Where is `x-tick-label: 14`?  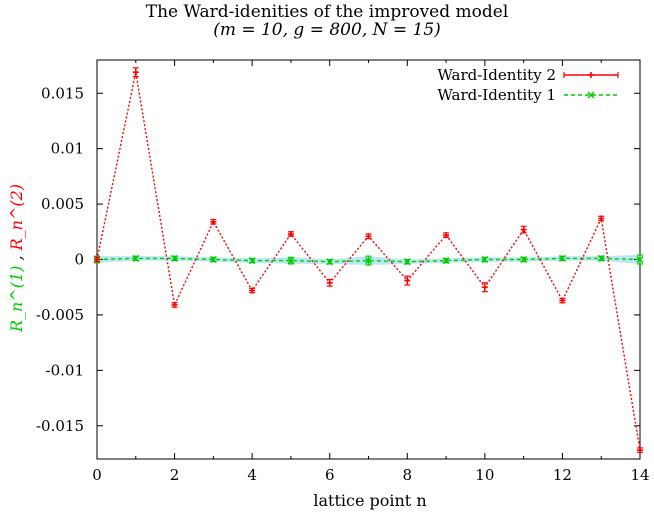 x-tick-label: 14 is located at coordinates (639, 475).